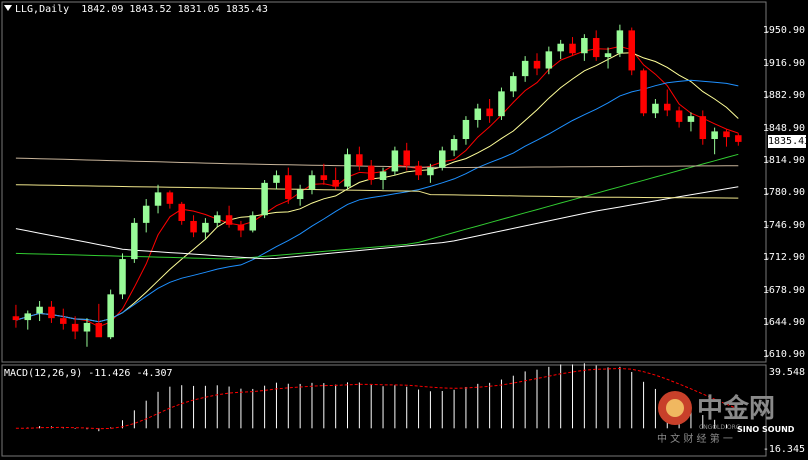  I want to click on price-tick-label: 1780.90, so click(783, 193).